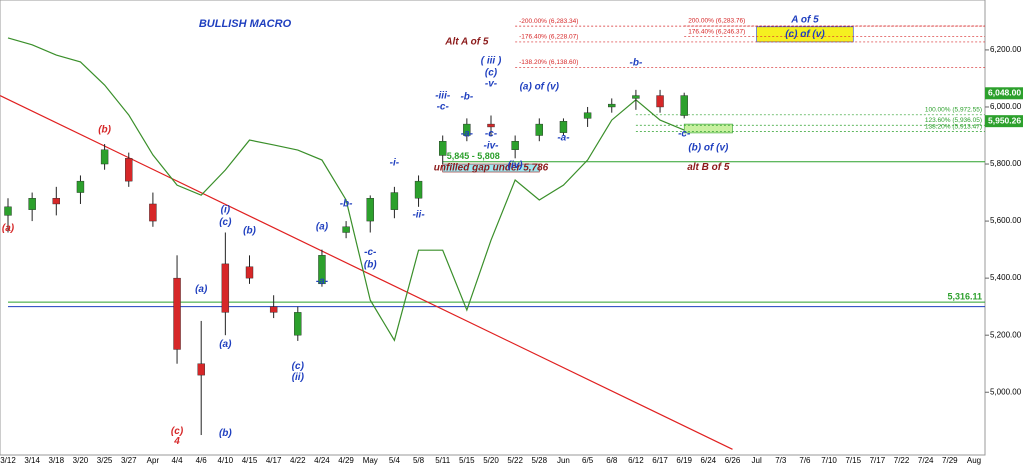 The height and width of the screenshot is (467, 1024). Describe the element at coordinates (1006, 391) in the screenshot. I see `y-tick-label: 5,000.00` at that location.